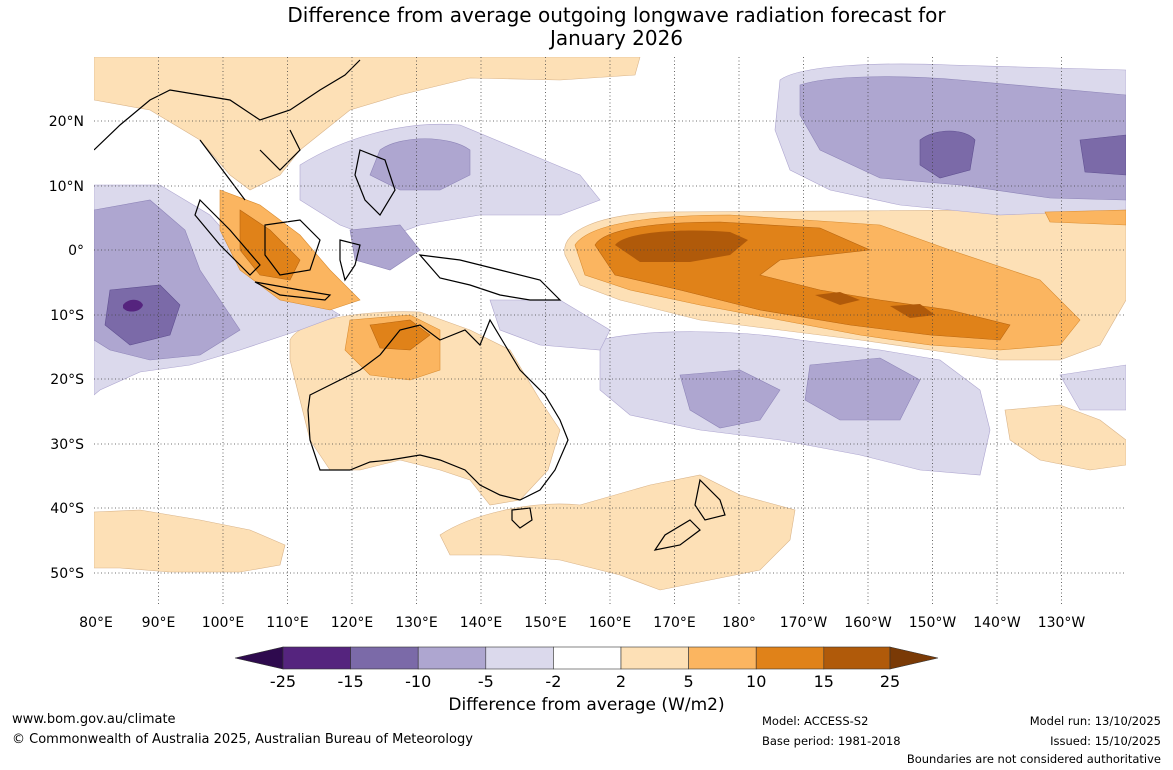  Describe the element at coordinates (677, 535) in the screenshot. I see `new-zealand-south` at that location.